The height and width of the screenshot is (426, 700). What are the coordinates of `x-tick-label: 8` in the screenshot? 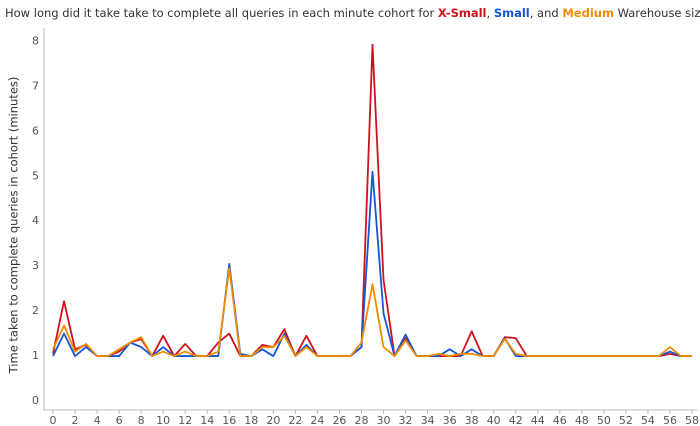 It's located at (141, 420).